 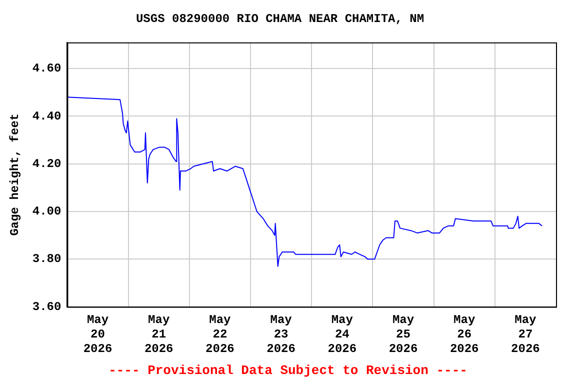 I want to click on y-tick-label: 4.40, so click(x=47, y=116).